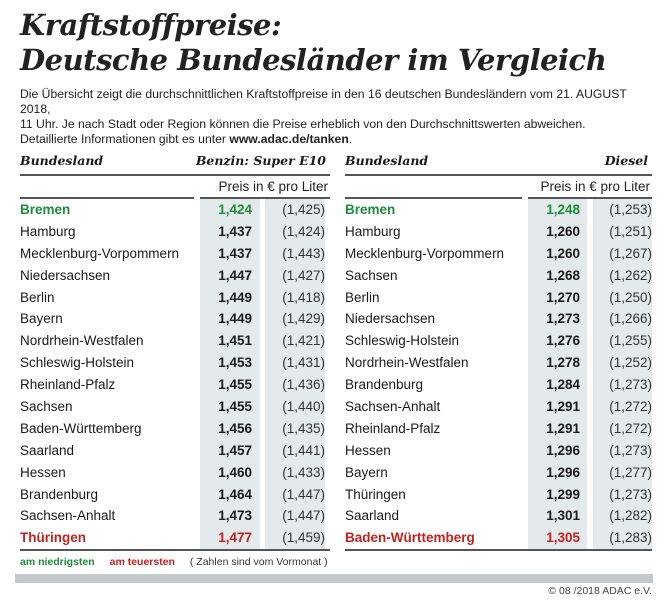 The height and width of the screenshot is (607, 668). What do you see at coordinates (151, 25) in the screenshot?
I see `title-line-1: Kraftstoffpreise:` at bounding box center [151, 25].